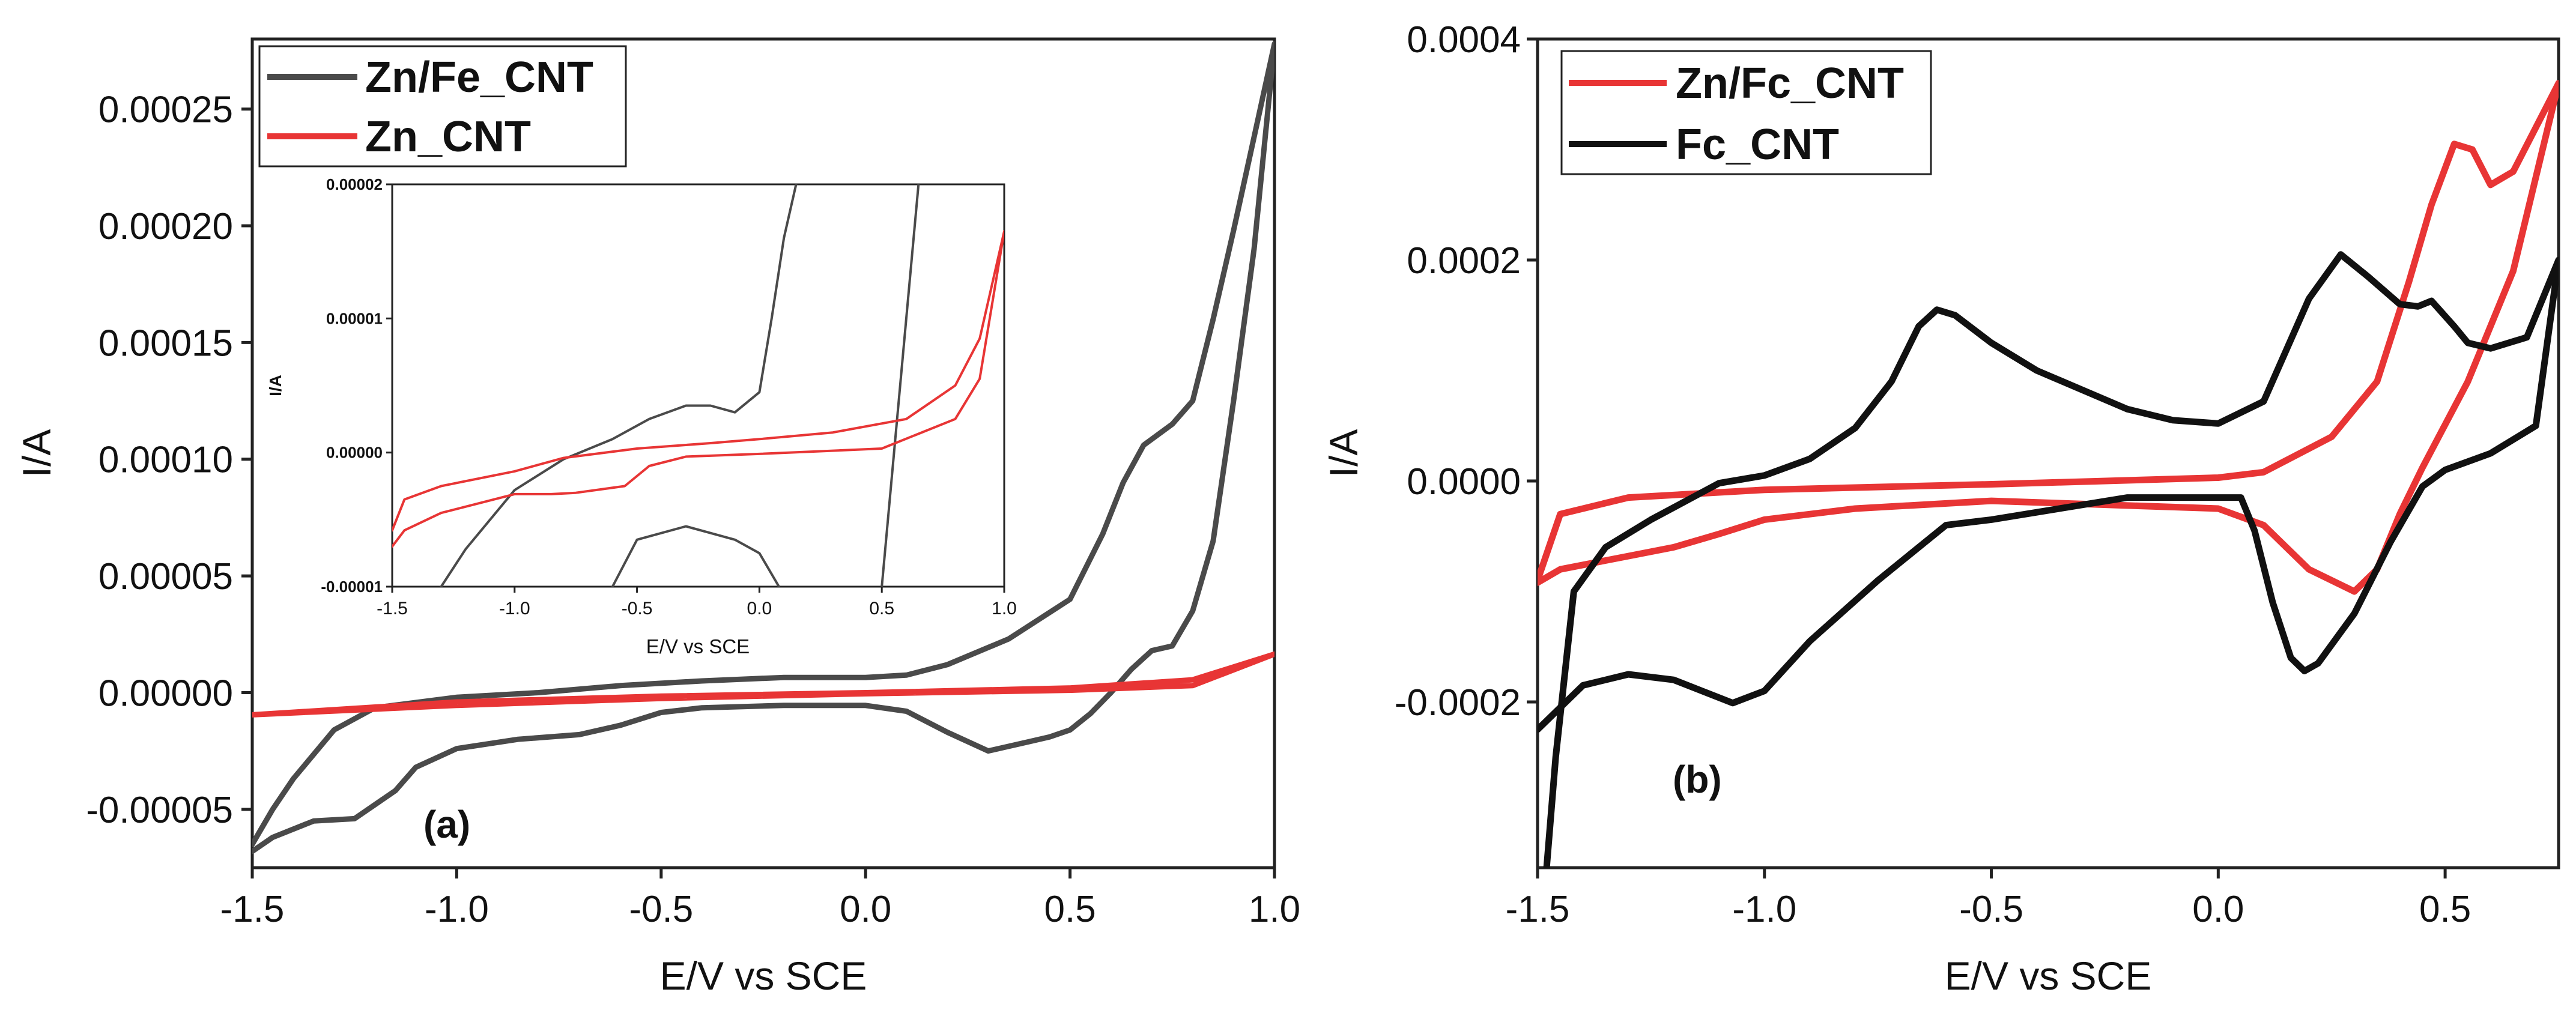 The height and width of the screenshot is (1022, 2576). Describe the element at coordinates (514, 608) in the screenshot. I see `inset-x-tick-label: -1.0` at that location.